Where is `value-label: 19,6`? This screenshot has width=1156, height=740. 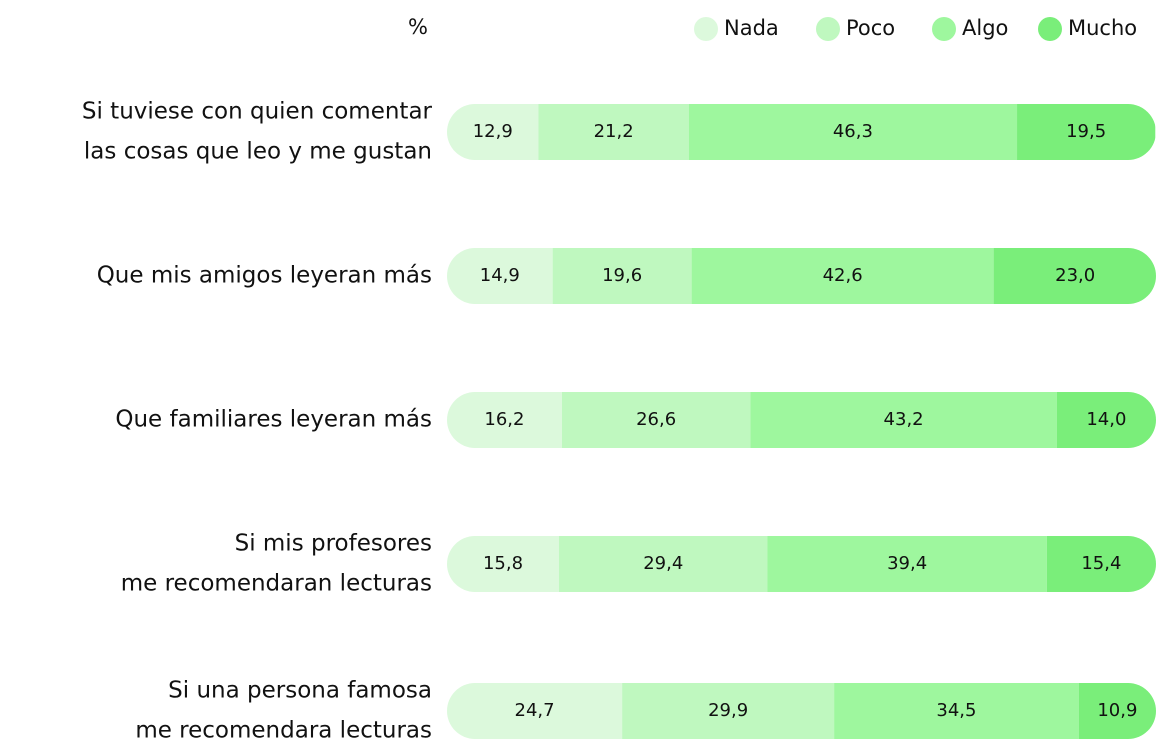
value-label: 19,6 is located at coordinates (622, 275).